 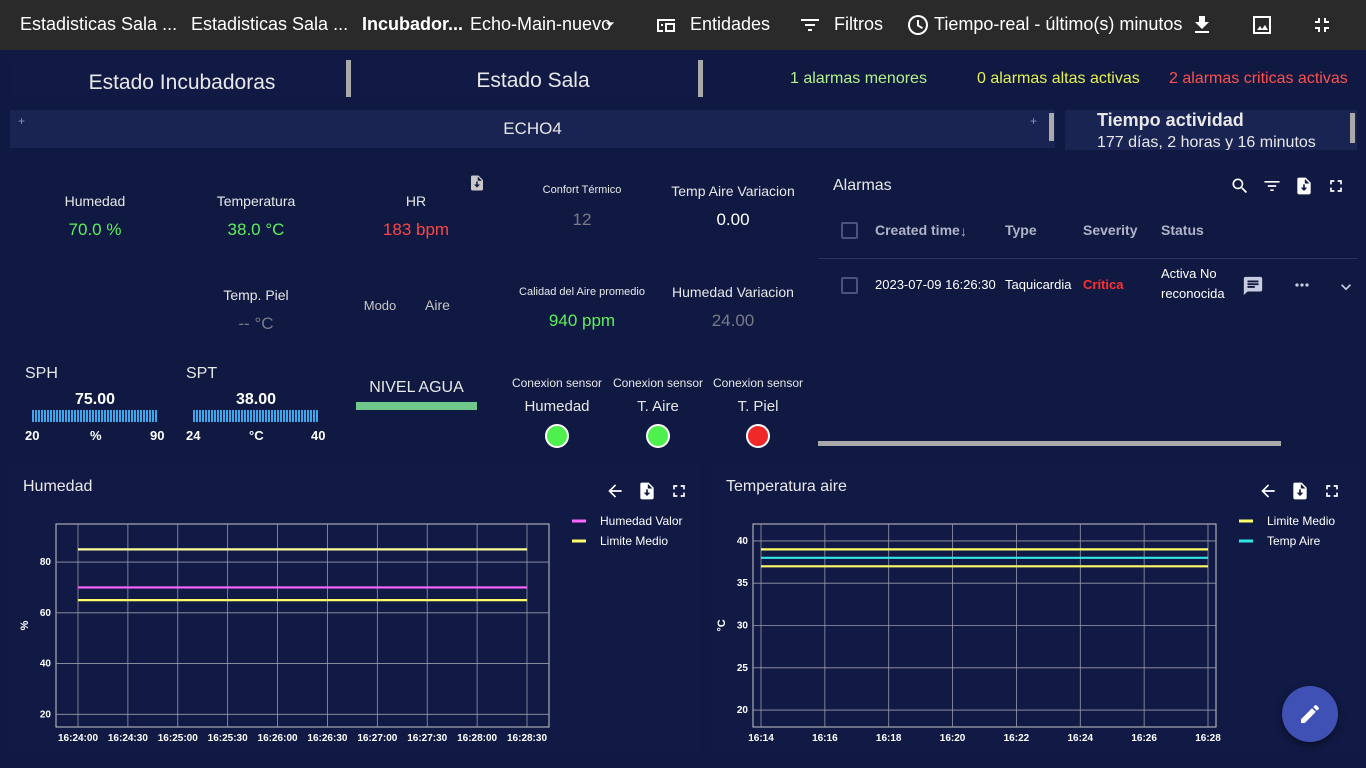 I want to click on sensor-taire-status-dot, so click(x=658, y=436).